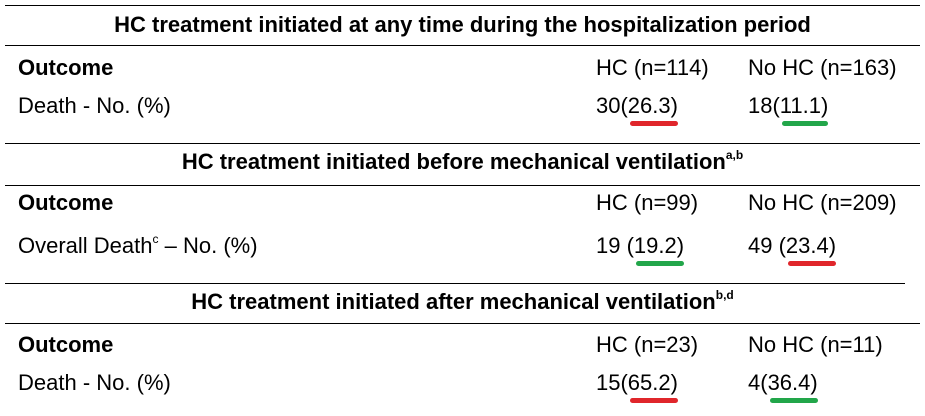 Image resolution: width=925 pixels, height=416 pixels. What do you see at coordinates (615, 245) in the screenshot?
I see `count: 19 (` at bounding box center [615, 245].